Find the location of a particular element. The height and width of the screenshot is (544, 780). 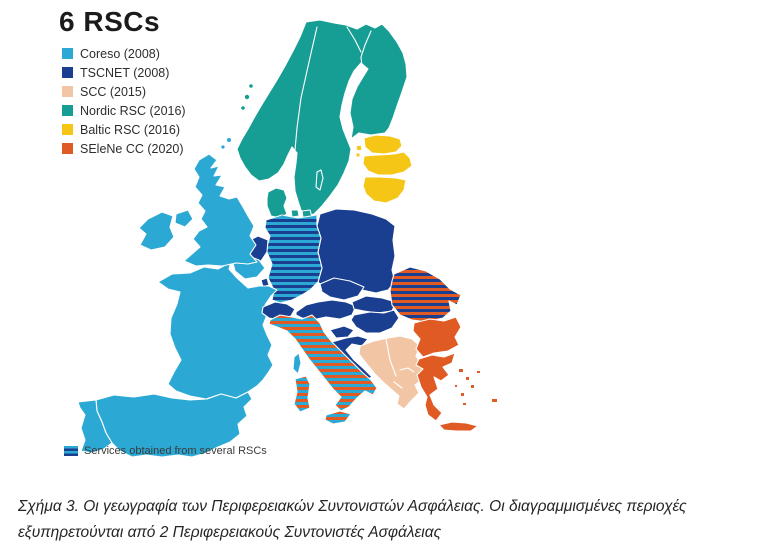

region-corsica is located at coordinates (297, 363).